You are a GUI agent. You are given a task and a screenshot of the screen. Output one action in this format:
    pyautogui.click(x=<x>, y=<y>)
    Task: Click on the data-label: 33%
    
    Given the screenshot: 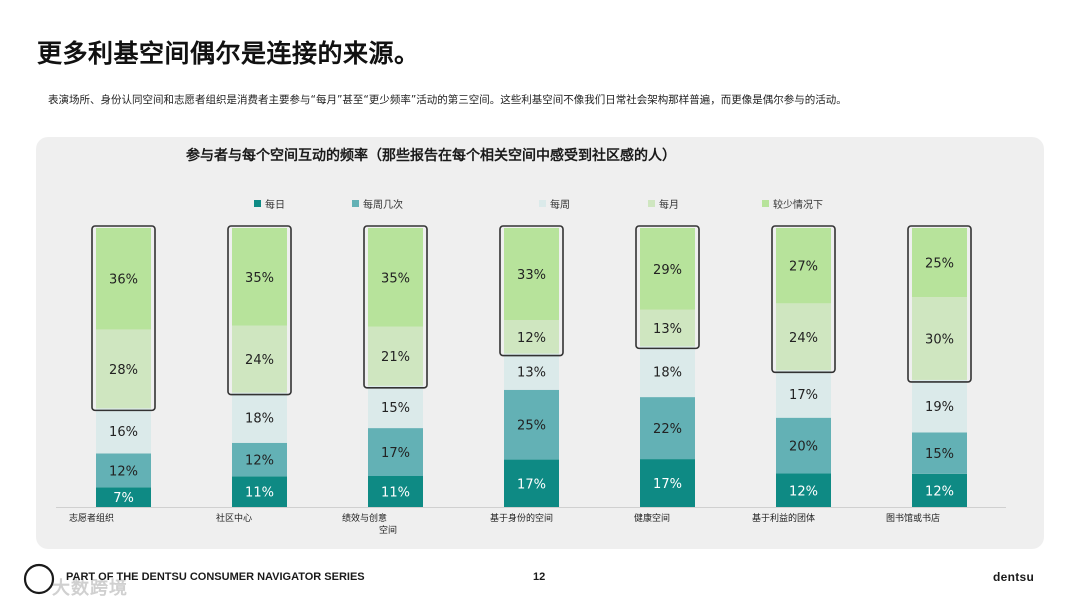 What is the action you would take?
    pyautogui.click(x=531, y=275)
    